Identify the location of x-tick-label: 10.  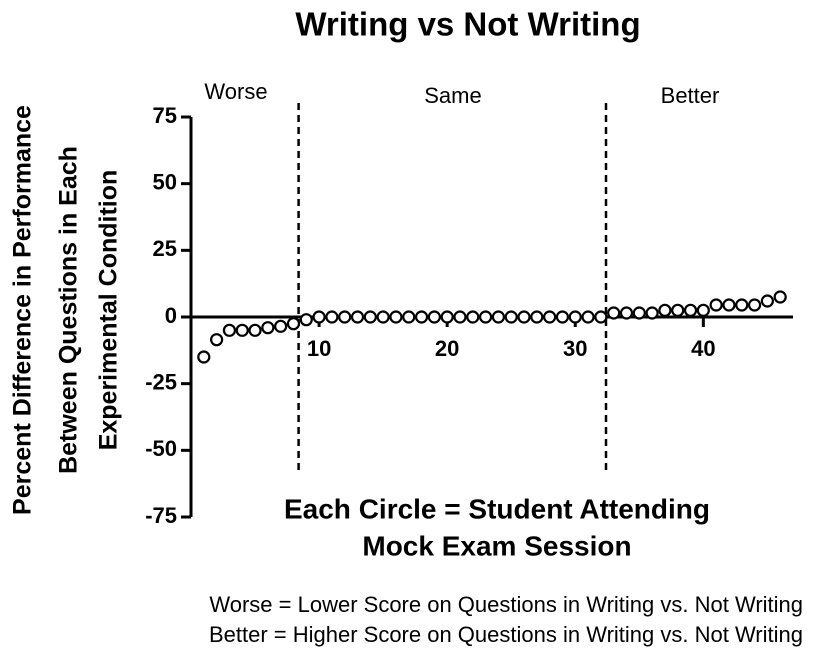
(319, 348).